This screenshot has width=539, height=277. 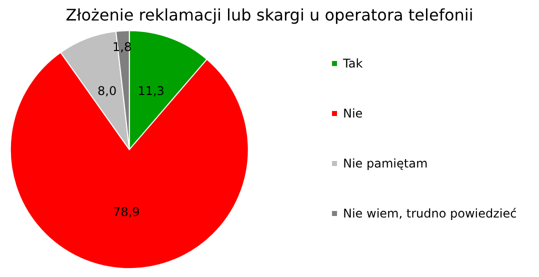 I want to click on data-label: 78,9, so click(x=126, y=212).